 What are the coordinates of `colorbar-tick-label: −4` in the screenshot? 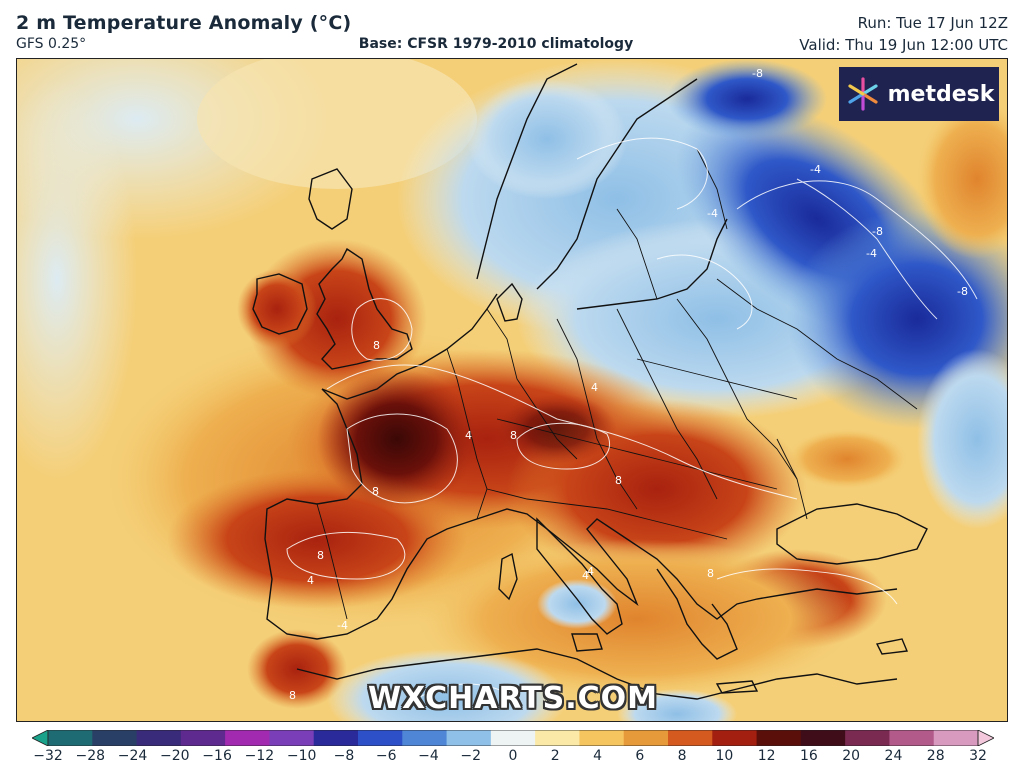 It's located at (428, 756).